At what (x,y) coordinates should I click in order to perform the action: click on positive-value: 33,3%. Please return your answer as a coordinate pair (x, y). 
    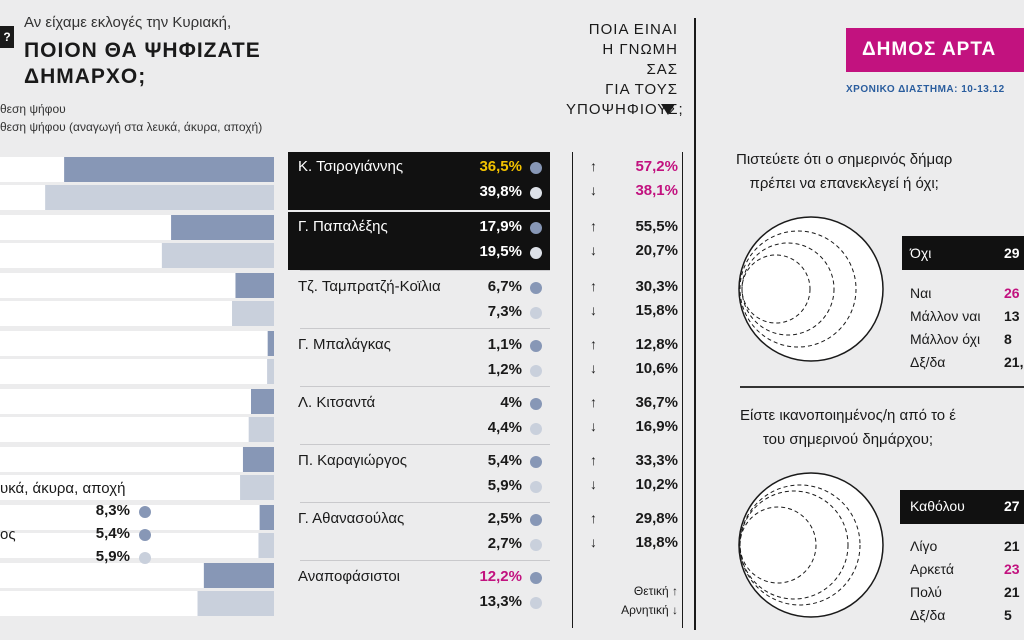
    Looking at the image, I should click on (656, 460).